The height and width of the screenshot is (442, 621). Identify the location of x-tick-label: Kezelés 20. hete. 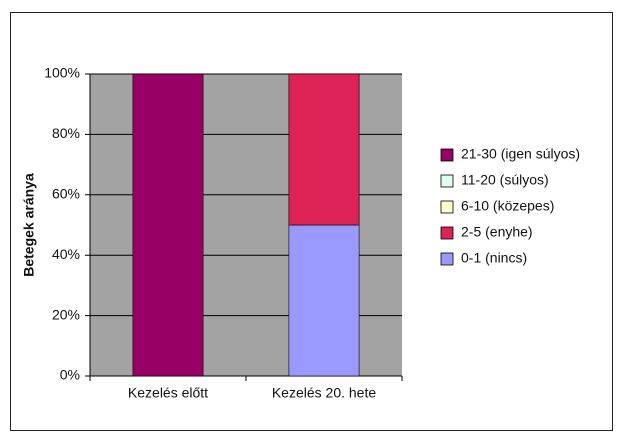
(324, 393).